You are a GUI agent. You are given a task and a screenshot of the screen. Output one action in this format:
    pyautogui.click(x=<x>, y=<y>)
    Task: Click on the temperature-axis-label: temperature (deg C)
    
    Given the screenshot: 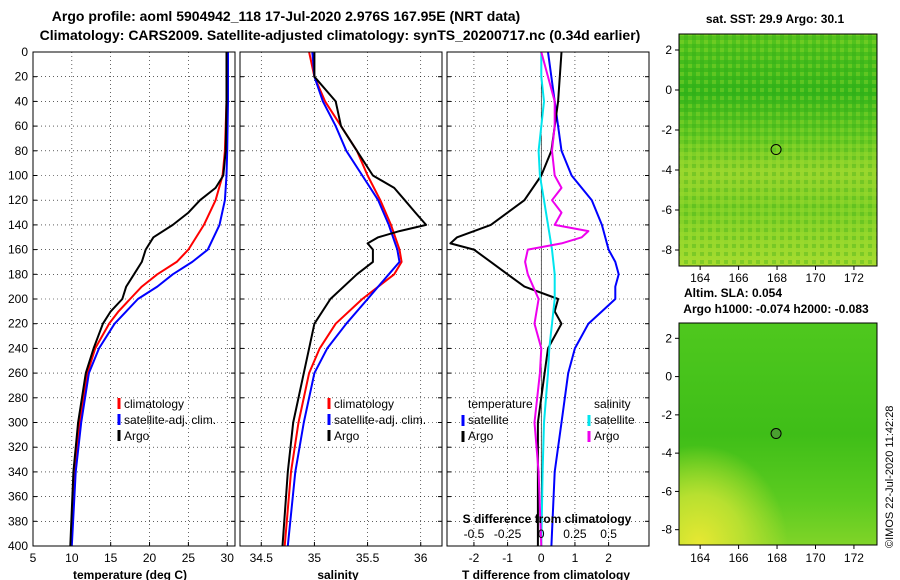 What is the action you would take?
    pyautogui.click(x=130, y=574)
    